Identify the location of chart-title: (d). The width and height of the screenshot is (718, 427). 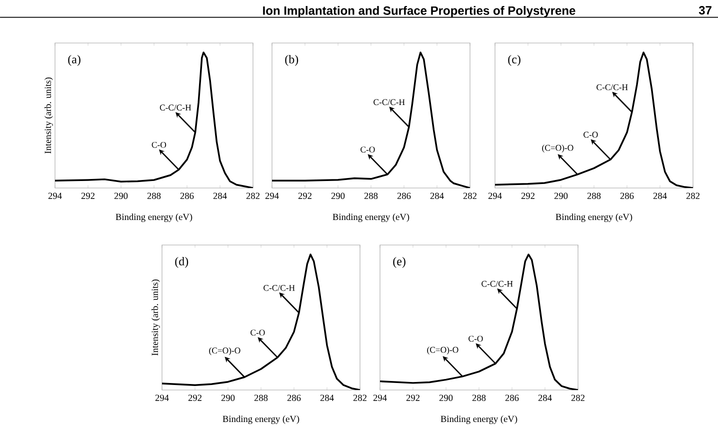
(181, 262).